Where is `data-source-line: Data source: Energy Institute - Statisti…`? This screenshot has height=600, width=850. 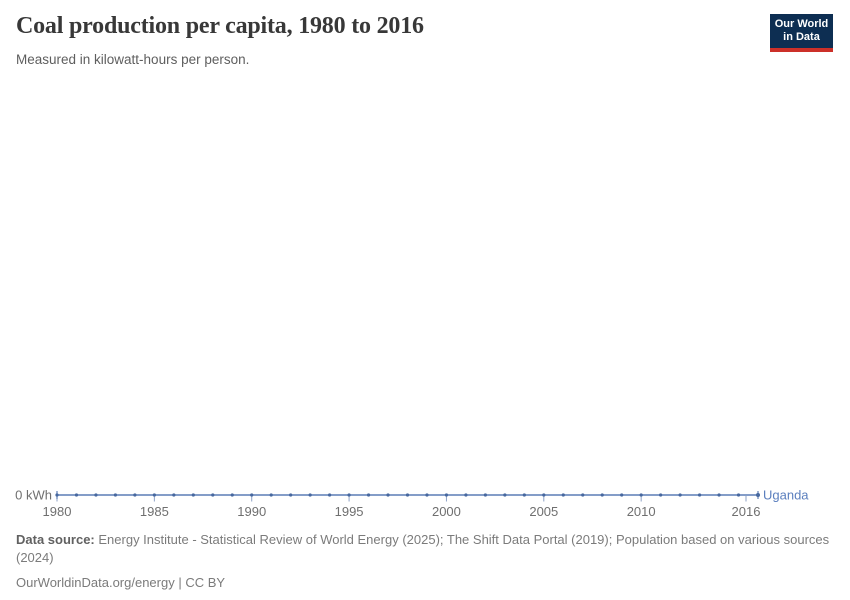
data-source-line: Data source: Energy Institute - Statisti… is located at coordinates (426, 549).